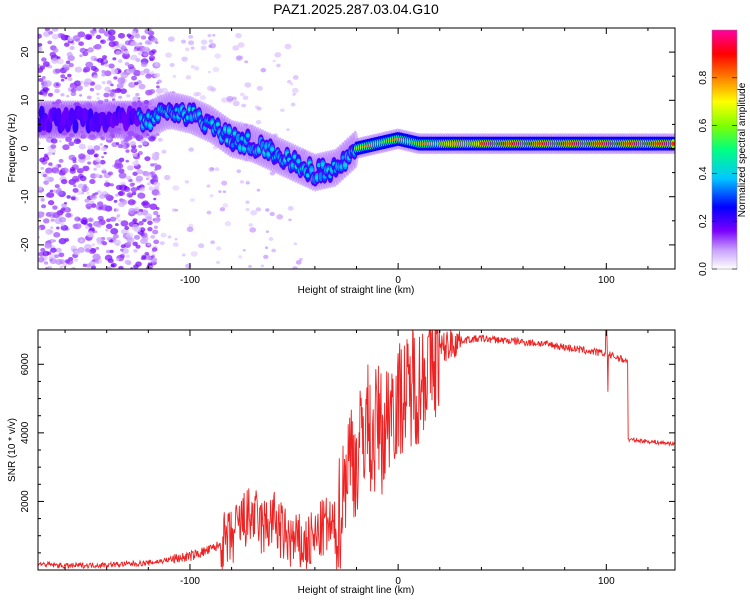 The width and height of the screenshot is (750, 600). I want to click on colorbar-frame, so click(724, 149).